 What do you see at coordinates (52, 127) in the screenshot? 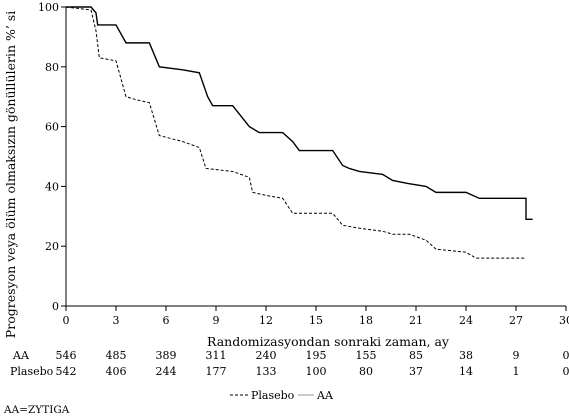
I see `y-tick-label: 60` at bounding box center [52, 127].